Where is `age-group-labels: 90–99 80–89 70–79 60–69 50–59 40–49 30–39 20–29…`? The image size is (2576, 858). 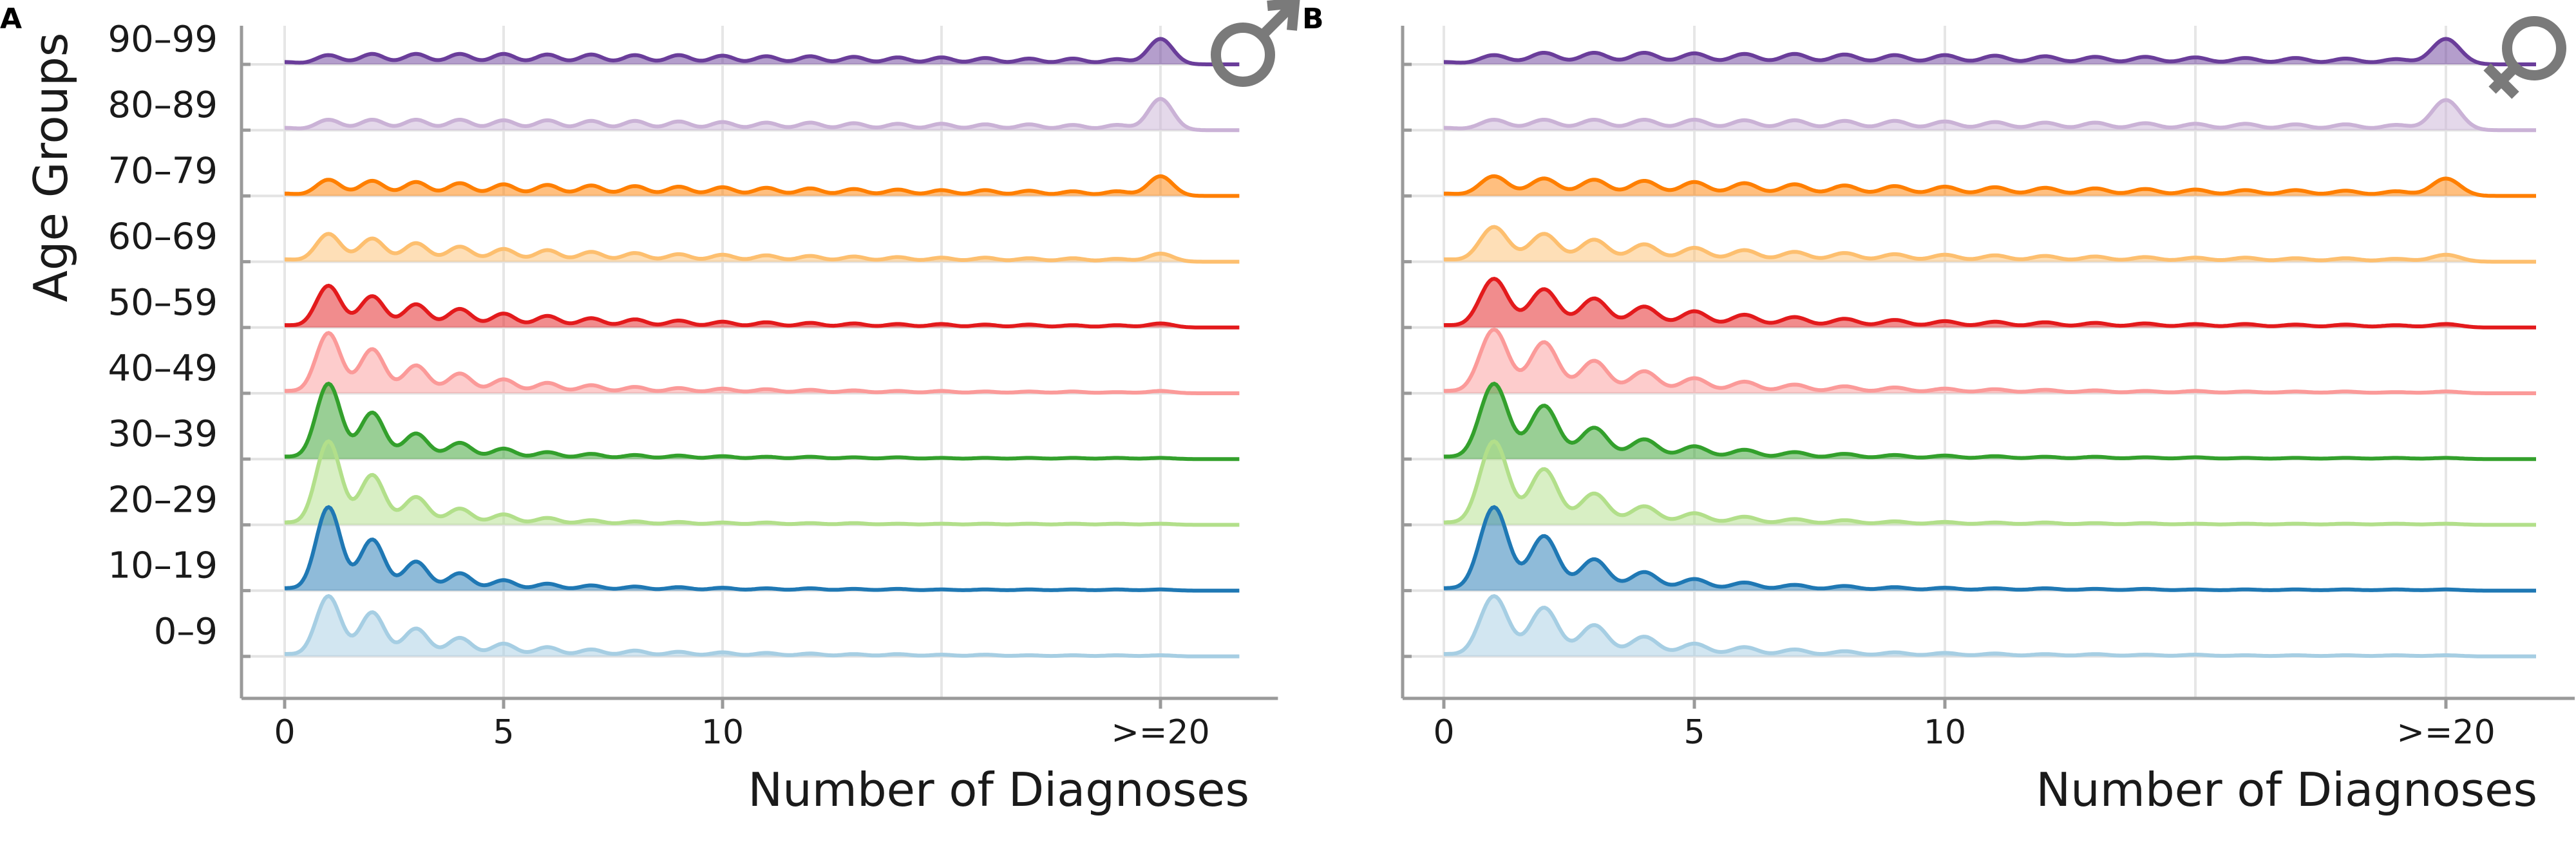 age-group-labels: 90–99 80–89 70–79 60–69 50–59 40–49 30–39 20–29… is located at coordinates (163, 336).